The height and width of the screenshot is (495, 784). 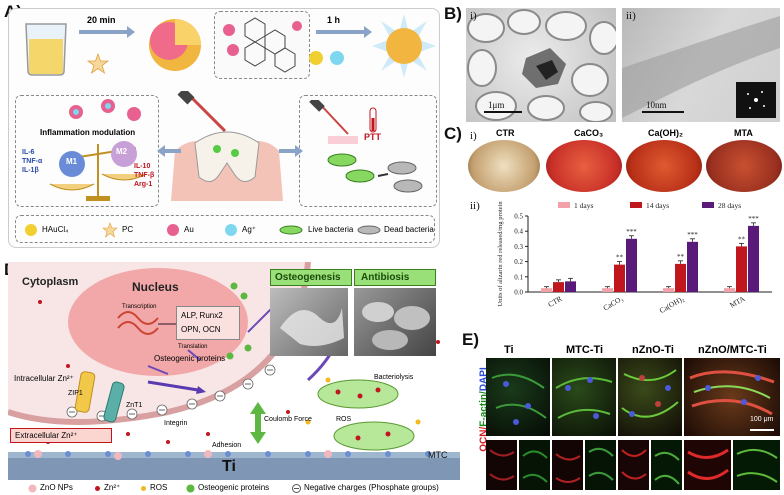 What do you see at coordinates (229, 466) in the screenshot?
I see `ti-substrate-label: Ti` at bounding box center [229, 466].